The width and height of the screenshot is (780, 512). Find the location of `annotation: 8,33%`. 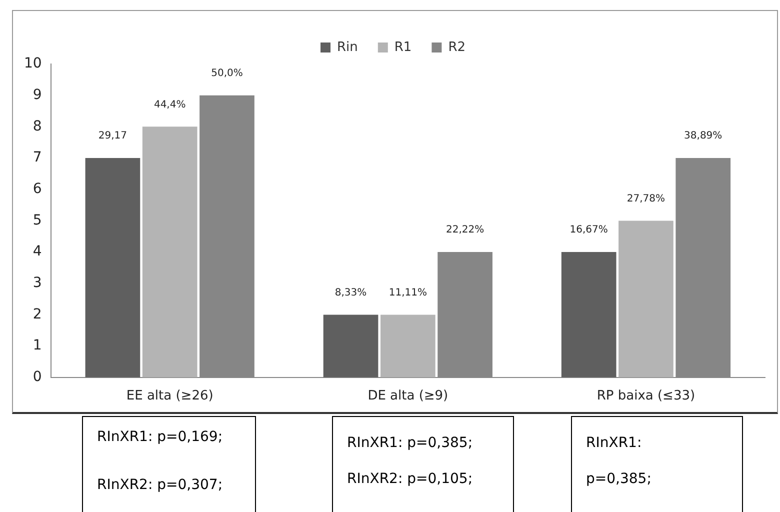

annotation: 8,33% is located at coordinates (350, 292).